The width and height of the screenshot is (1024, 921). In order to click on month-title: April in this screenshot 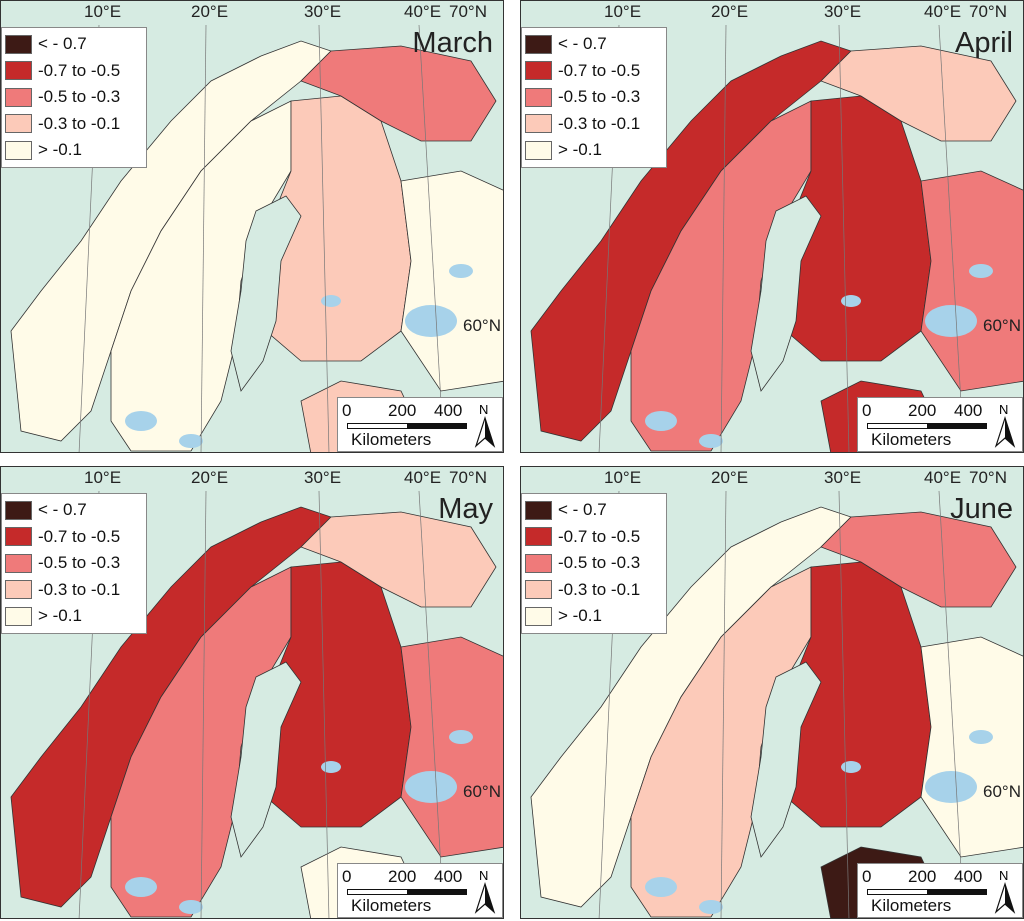, I will do `click(983, 43)`.